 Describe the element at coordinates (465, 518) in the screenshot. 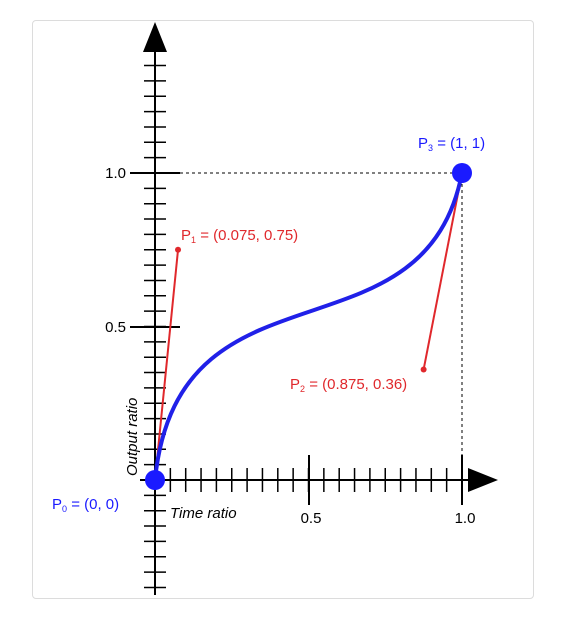

I see `x-tick-label-1: 1.0` at that location.